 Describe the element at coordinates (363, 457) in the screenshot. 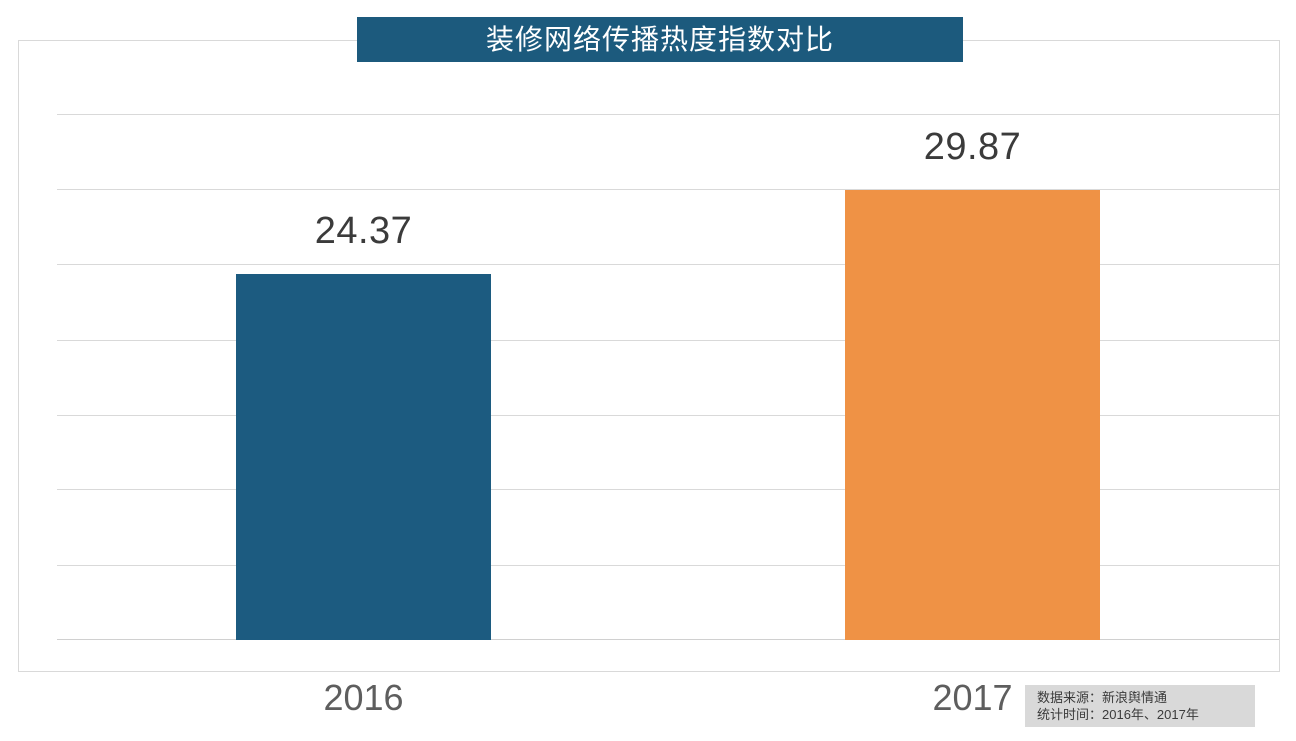

I see `bar-2016` at that location.